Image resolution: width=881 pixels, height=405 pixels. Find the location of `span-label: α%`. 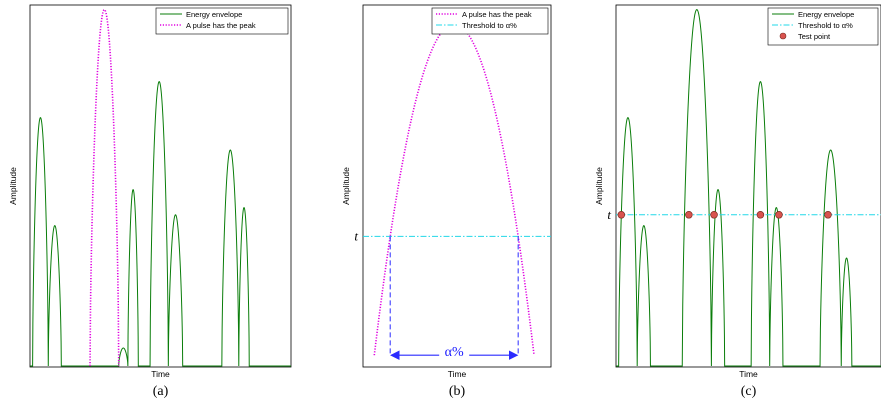

span-label: α% is located at coordinates (454, 352).